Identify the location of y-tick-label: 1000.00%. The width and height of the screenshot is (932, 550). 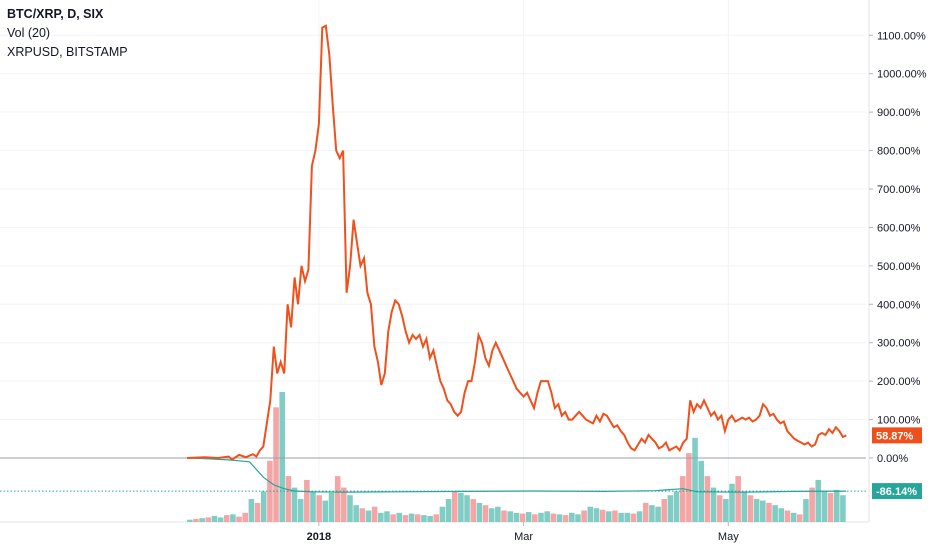
(902, 75).